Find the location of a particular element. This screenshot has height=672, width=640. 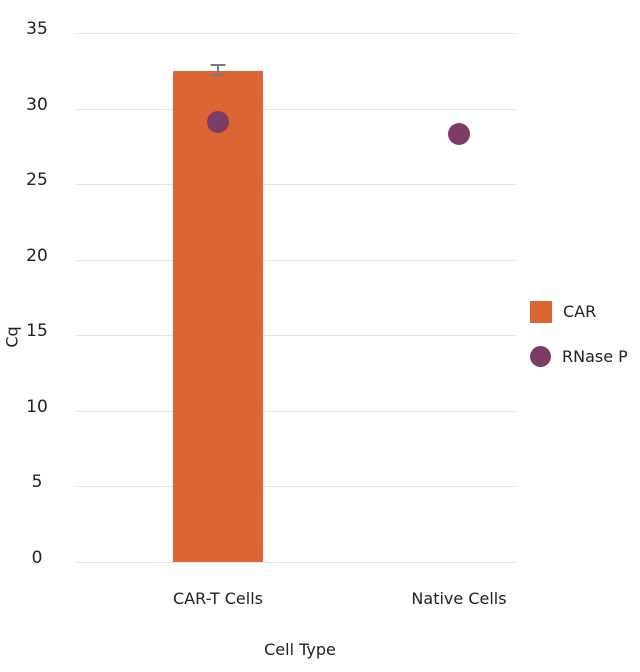

x-category-label: CAR-T Cells is located at coordinates (218, 598).